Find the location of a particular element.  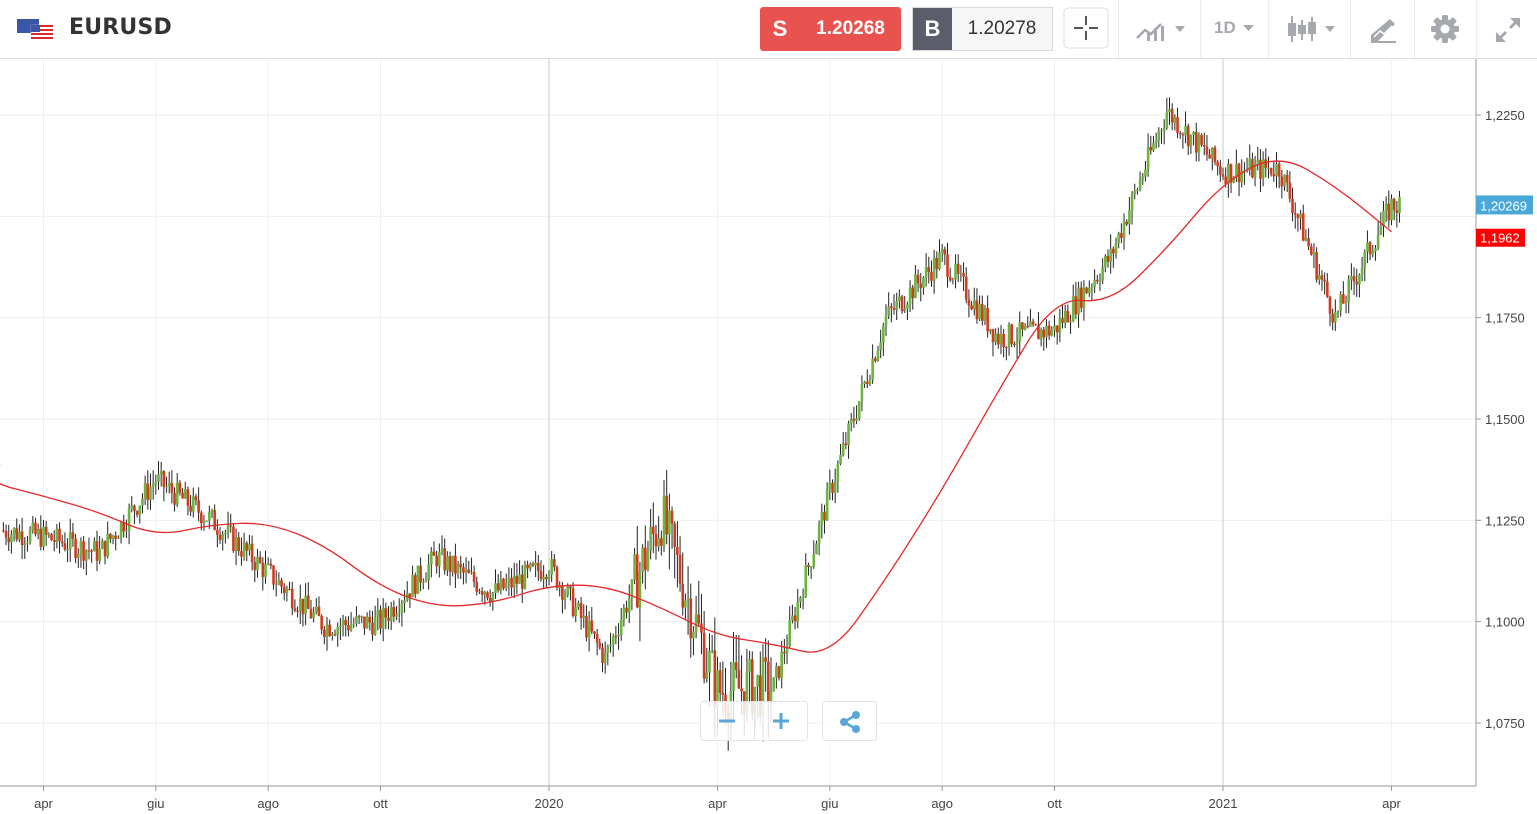

sell-button: S 1.20268 is located at coordinates (830, 29).